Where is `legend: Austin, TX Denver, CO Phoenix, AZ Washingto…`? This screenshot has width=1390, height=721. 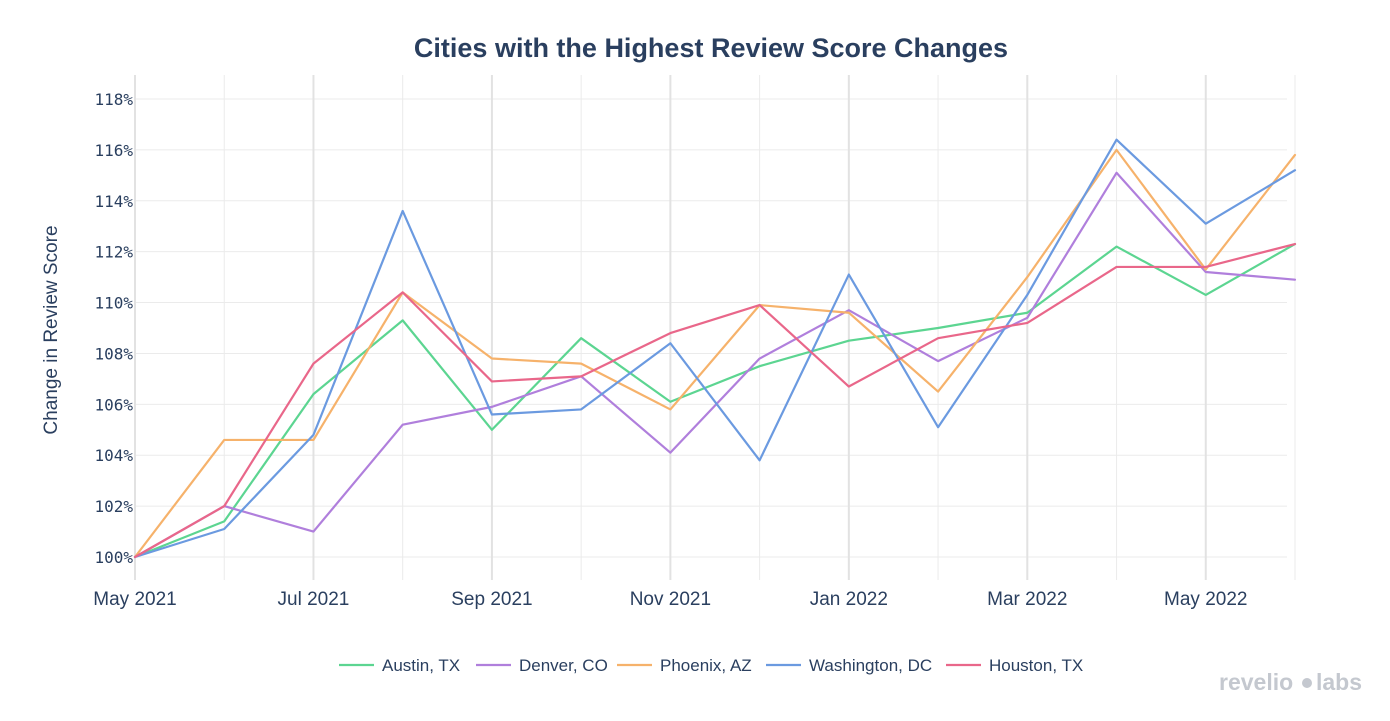
legend: Austin, TX Denver, CO Phoenix, AZ Washingto… is located at coordinates (711, 665).